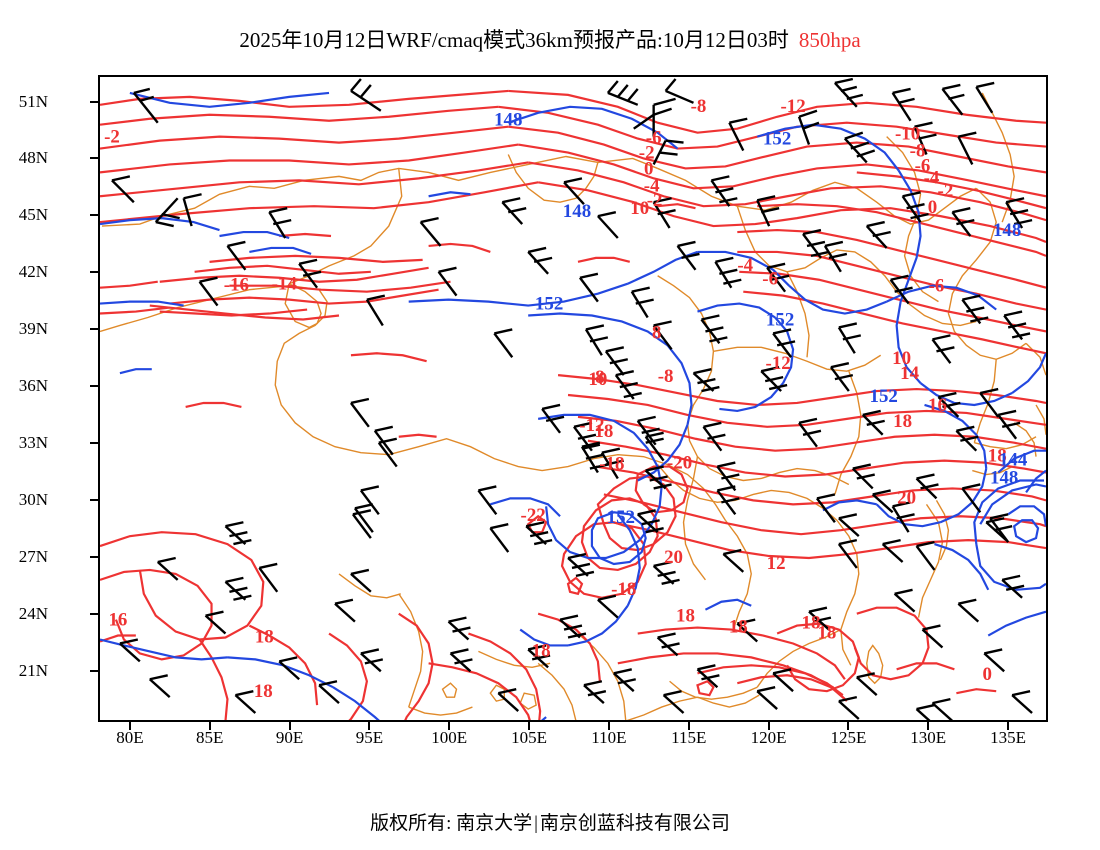 This screenshot has width=1100, height=850. Describe the element at coordinates (33, 272) in the screenshot. I see `y-axis-tick-label: 42N` at that location.